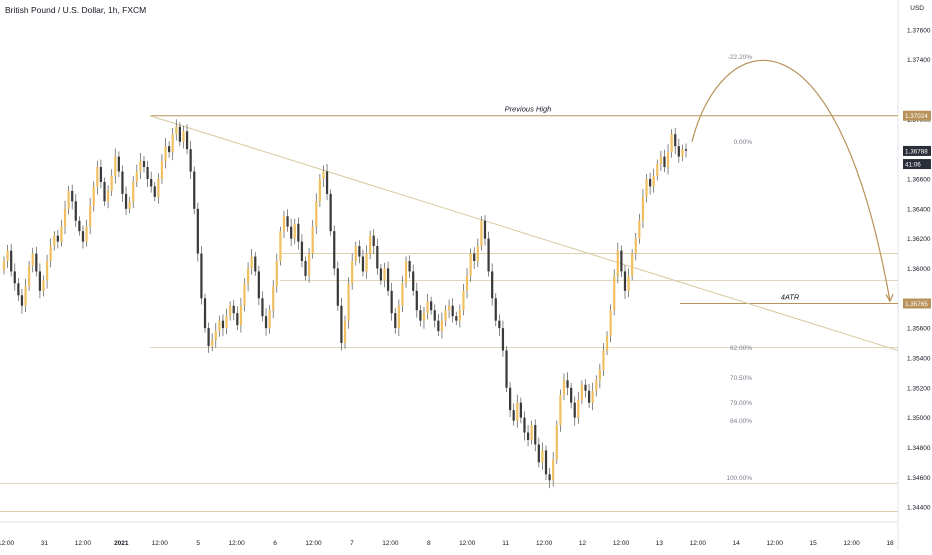 Image resolution: width=932 pixels, height=555 pixels. Describe the element at coordinates (919, 60) in the screenshot. I see `y-tick-label: 1.37400` at that location.